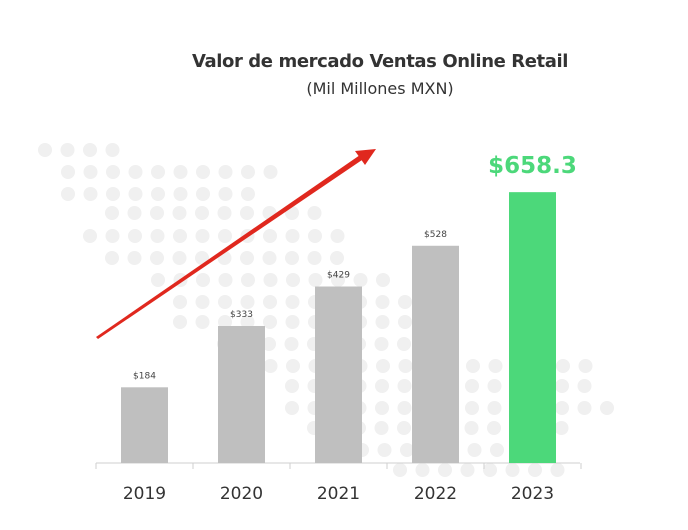  I want to click on bar-highlight-2023, so click(532, 328).